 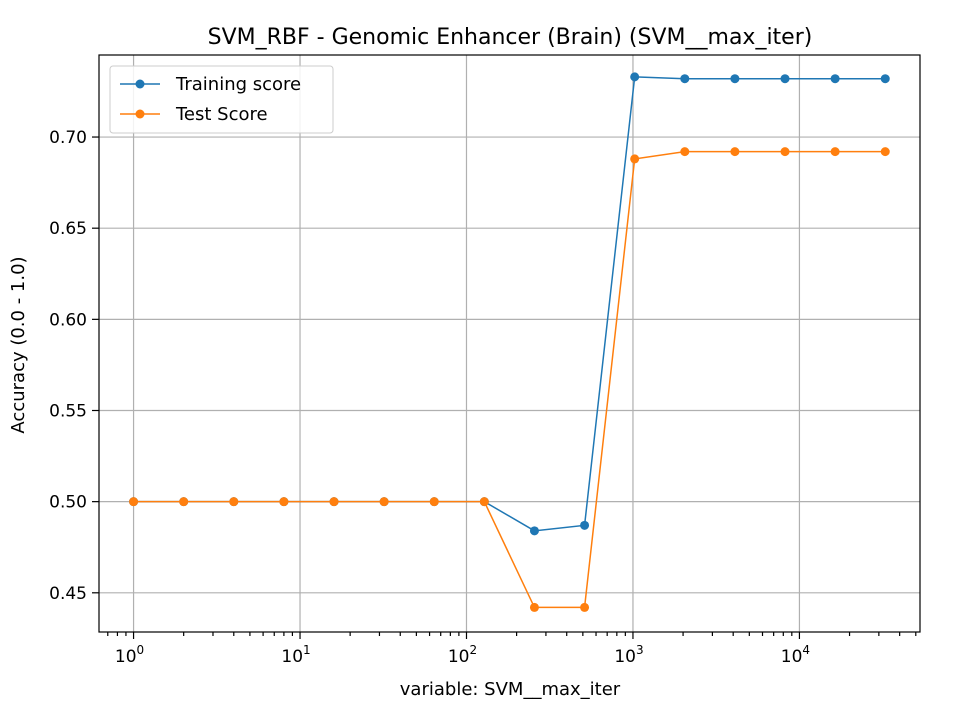 I want to click on x-tick-label: 10³, so click(x=628, y=655).